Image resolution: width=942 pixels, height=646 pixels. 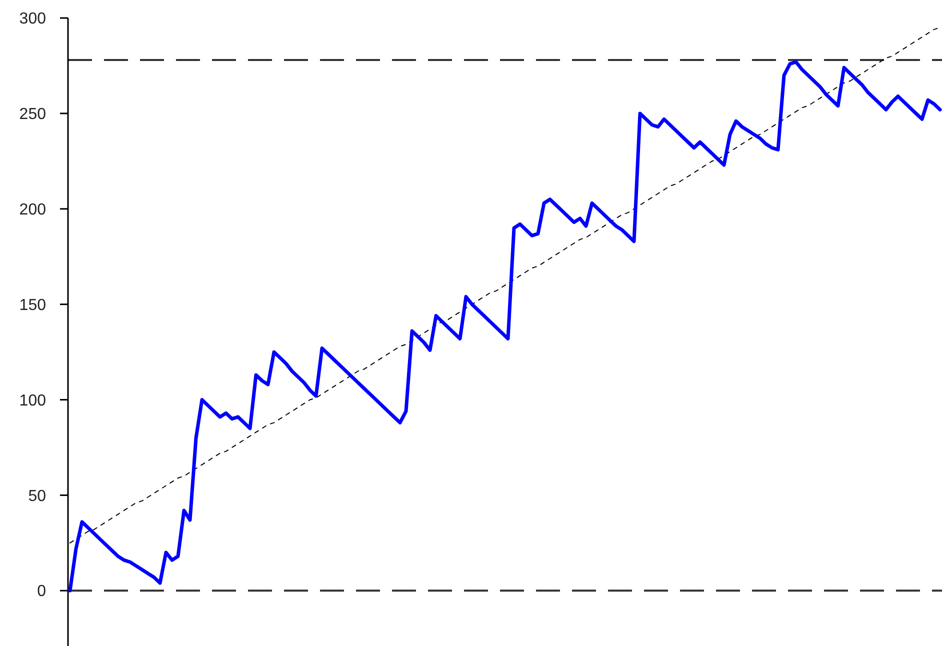 I want to click on y-tick-label: 200, so click(x=32, y=209).